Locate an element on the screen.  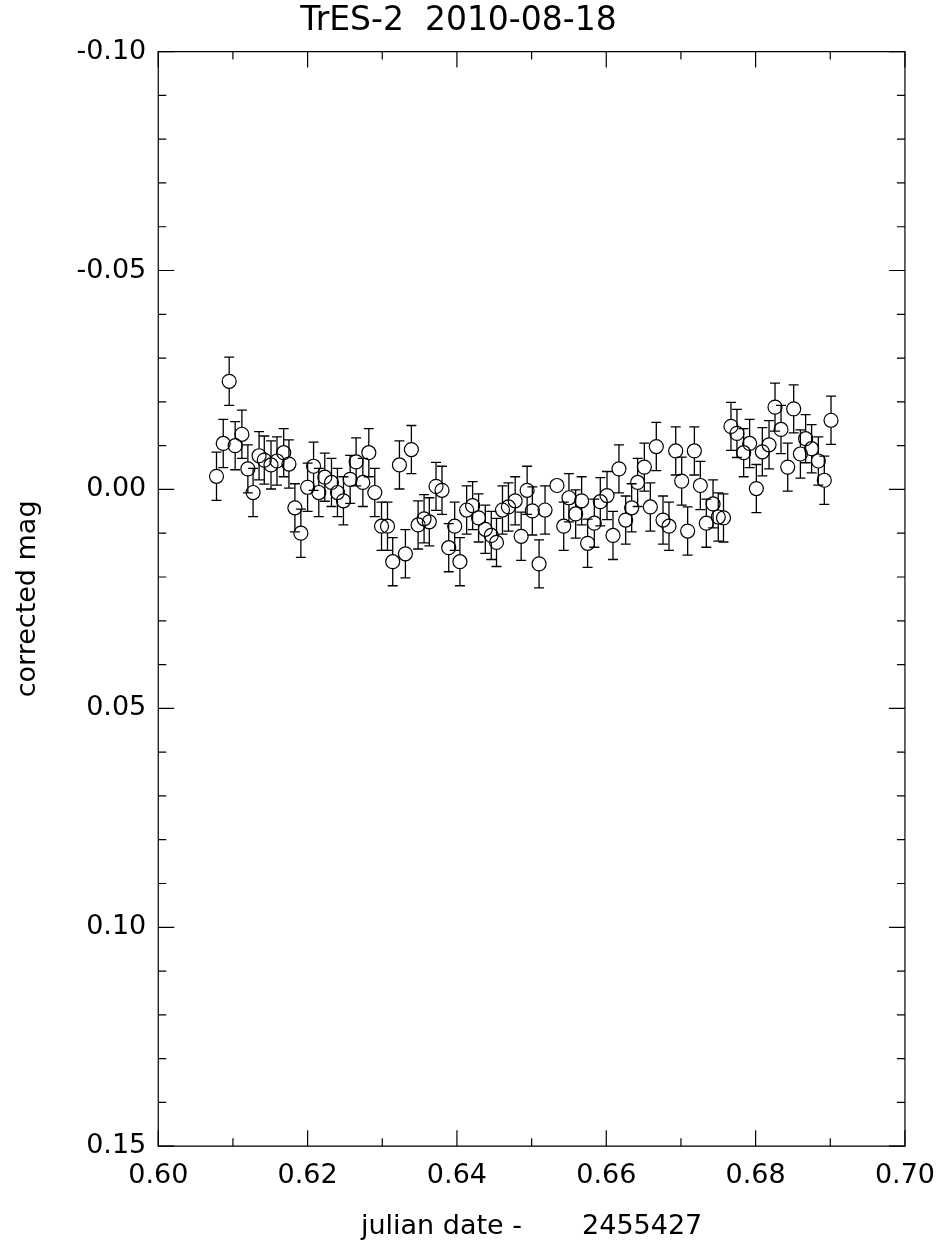
y-tick-label: 0.10 is located at coordinates (116, 925).